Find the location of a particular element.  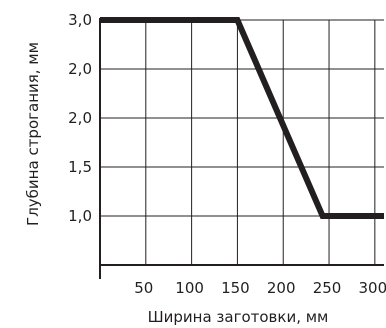

x-axis-label: Ширина заготовки, мм is located at coordinates (238, 317).